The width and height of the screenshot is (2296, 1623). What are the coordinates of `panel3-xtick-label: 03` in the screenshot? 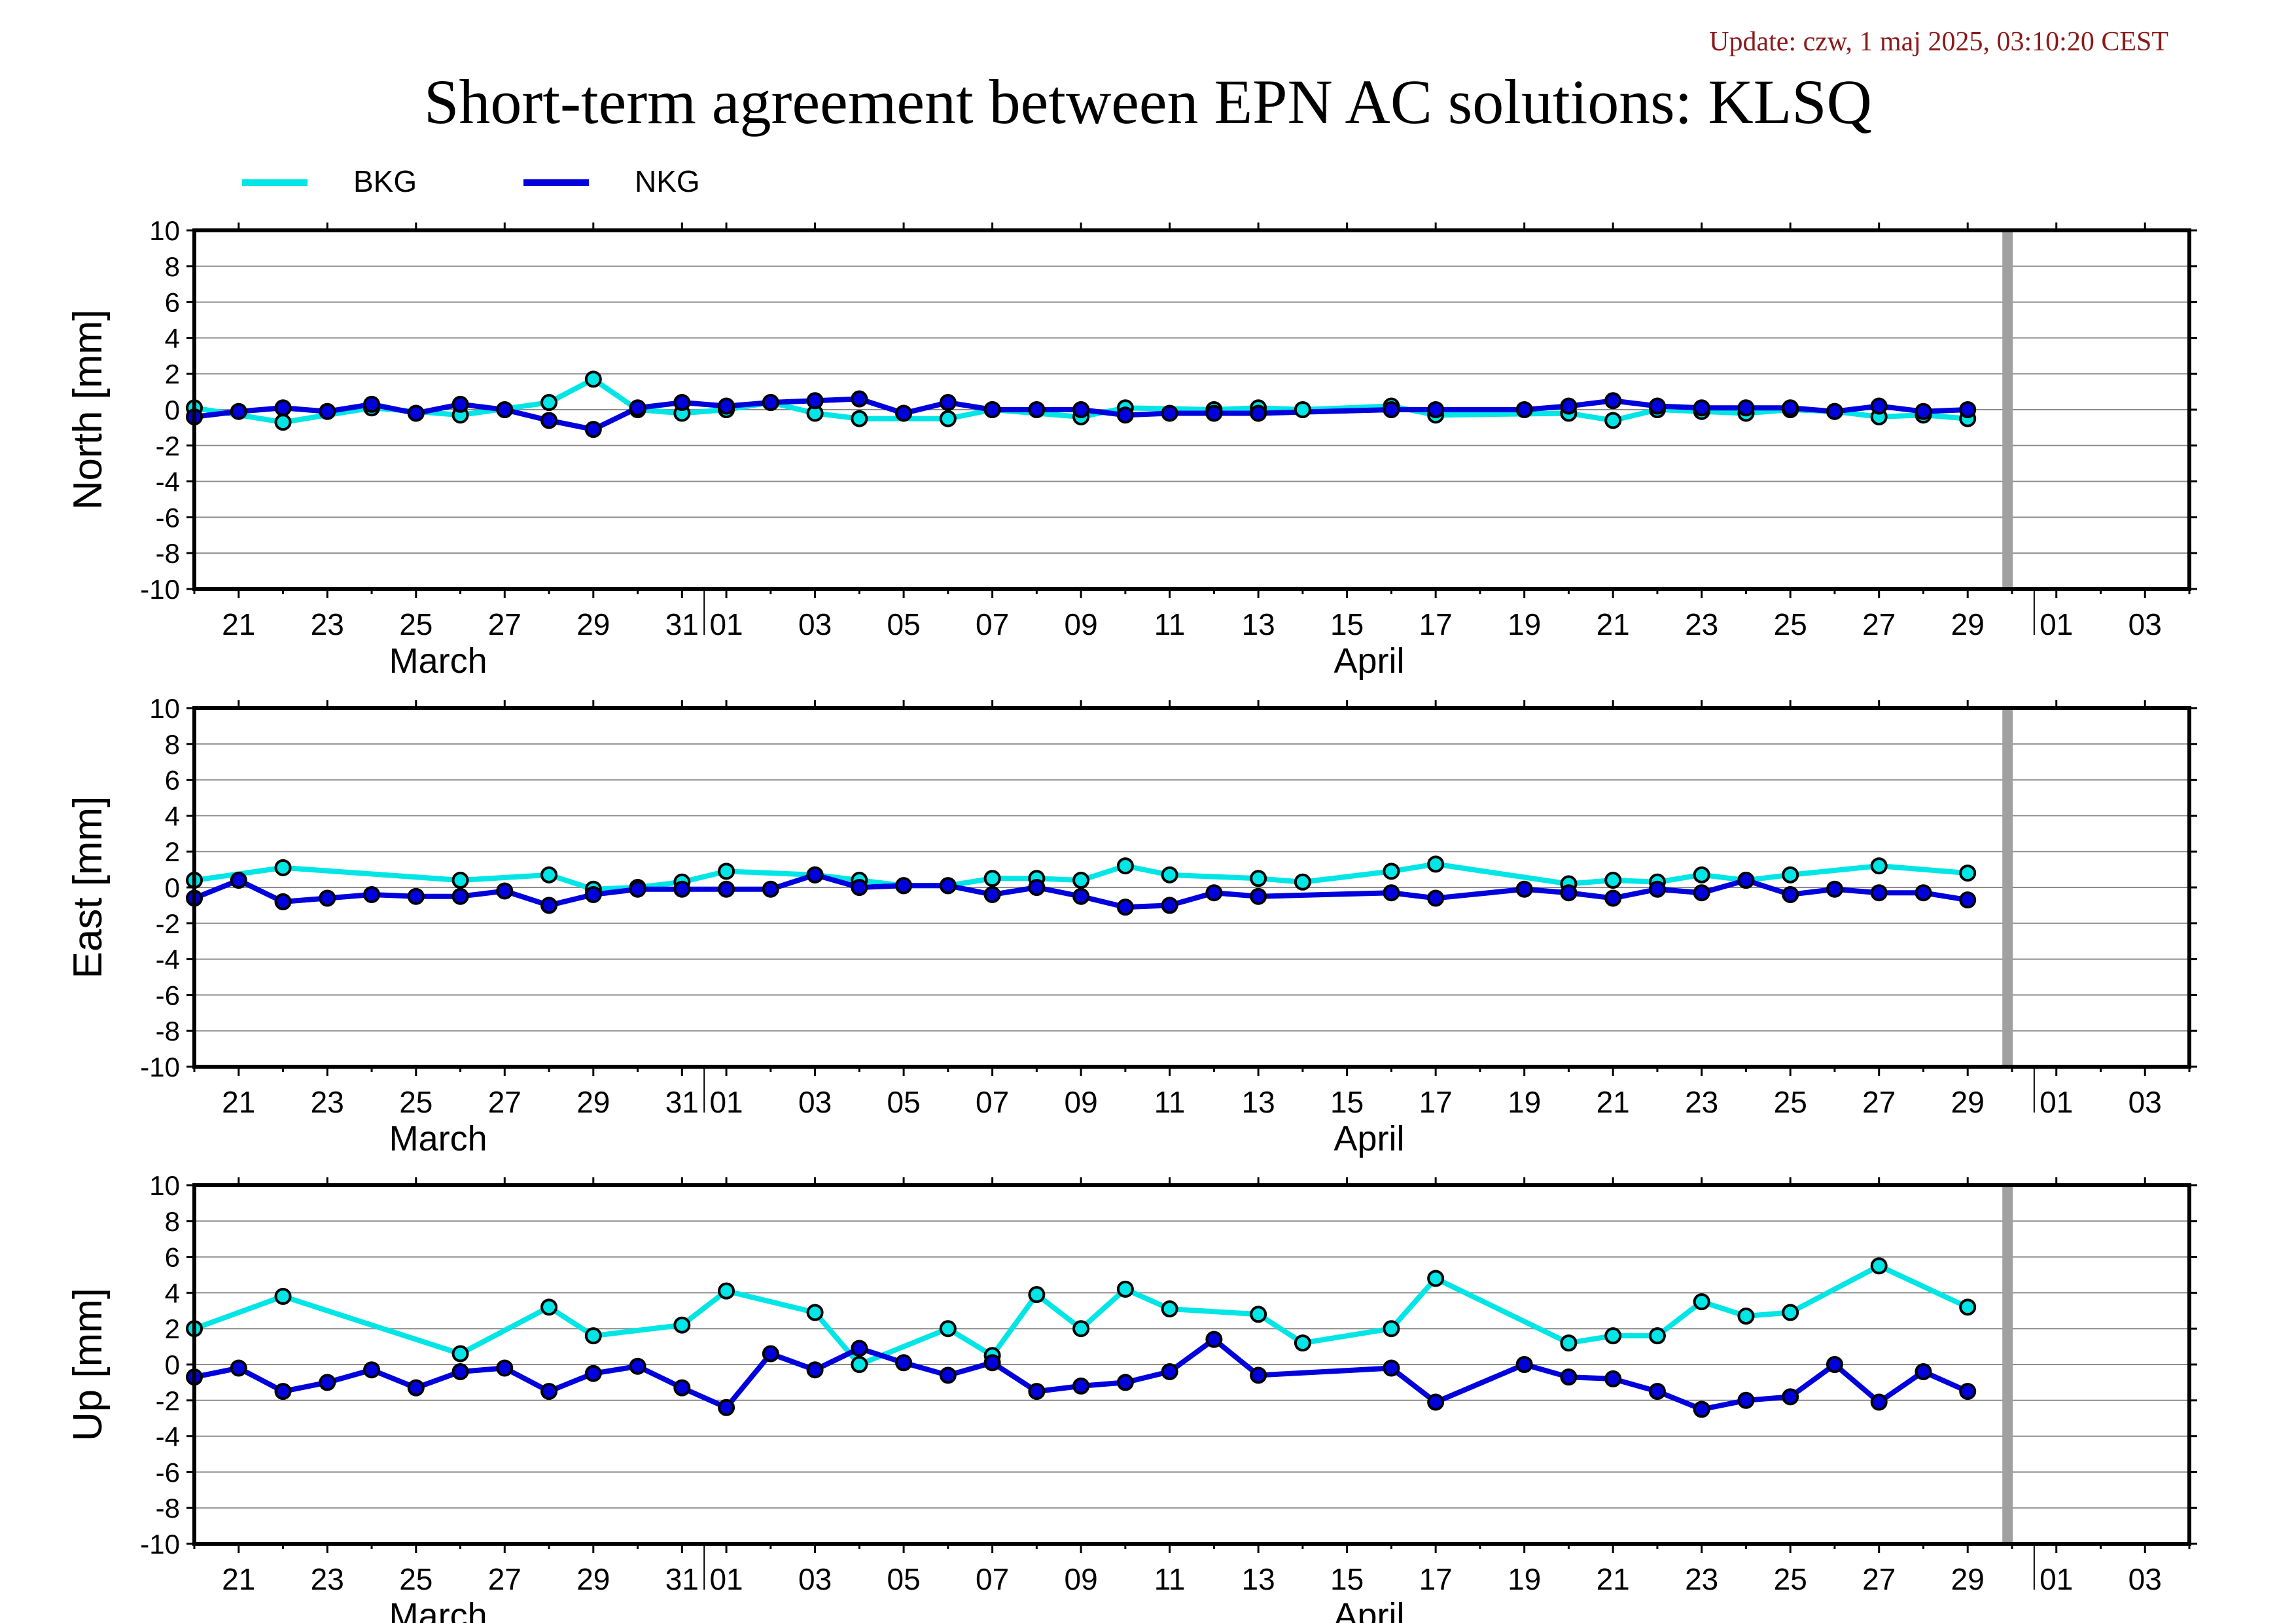 It's located at (2145, 1579).